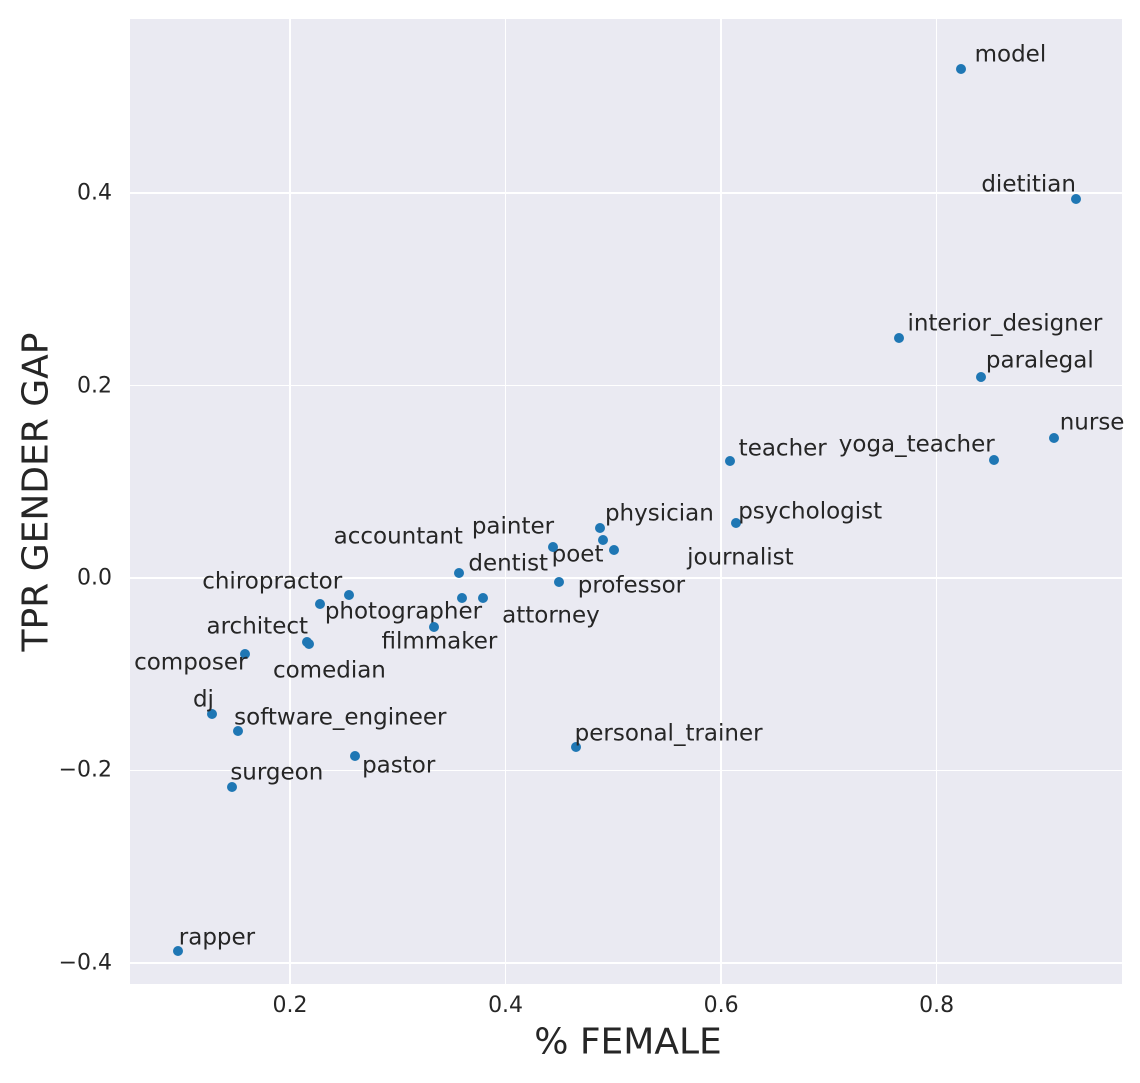 The image size is (1140, 1083). I want to click on point-label-physician: physician, so click(659, 513).